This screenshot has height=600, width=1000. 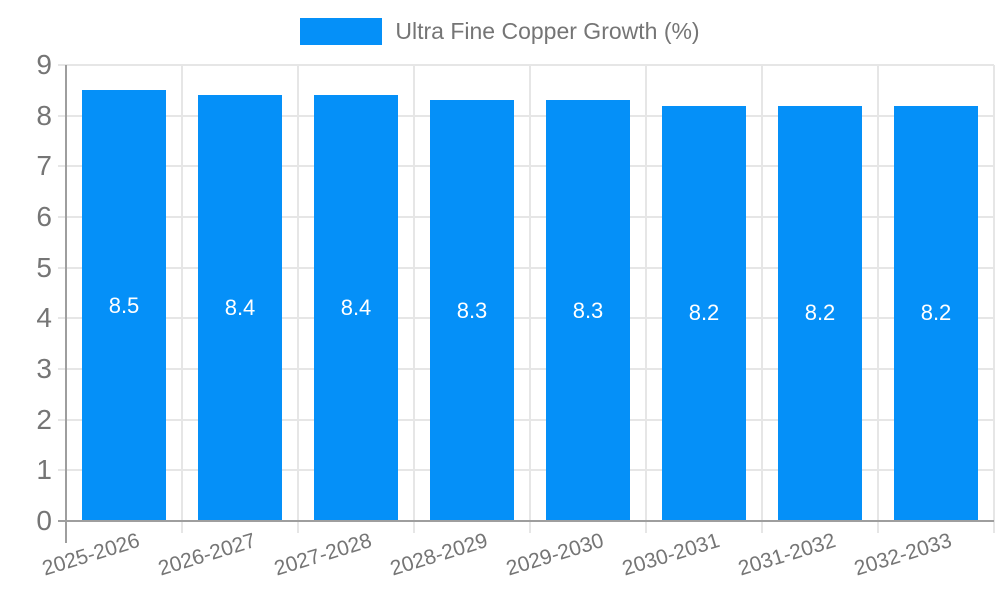 I want to click on y-axis-line, so click(x=66, y=304).